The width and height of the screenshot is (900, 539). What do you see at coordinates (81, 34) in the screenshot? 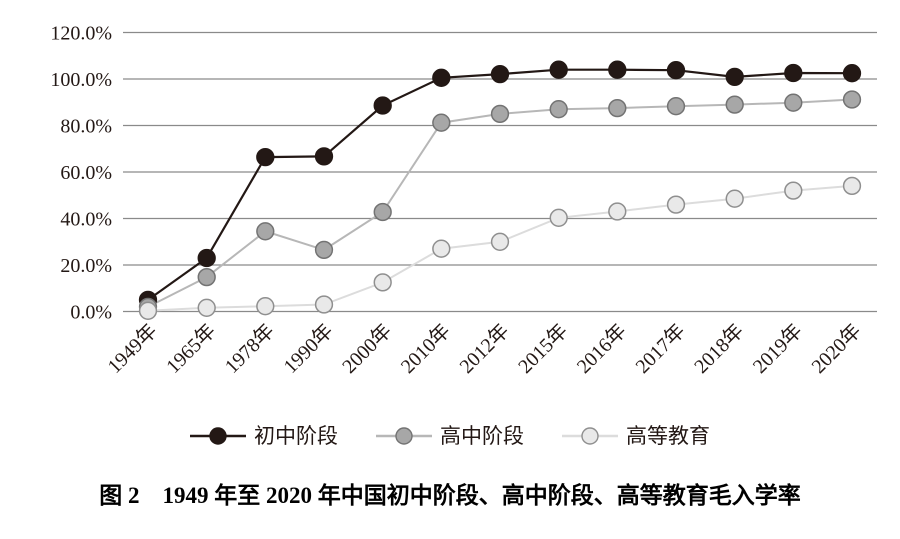
I see `y-axis-tick-label: 120.0%` at bounding box center [81, 34].